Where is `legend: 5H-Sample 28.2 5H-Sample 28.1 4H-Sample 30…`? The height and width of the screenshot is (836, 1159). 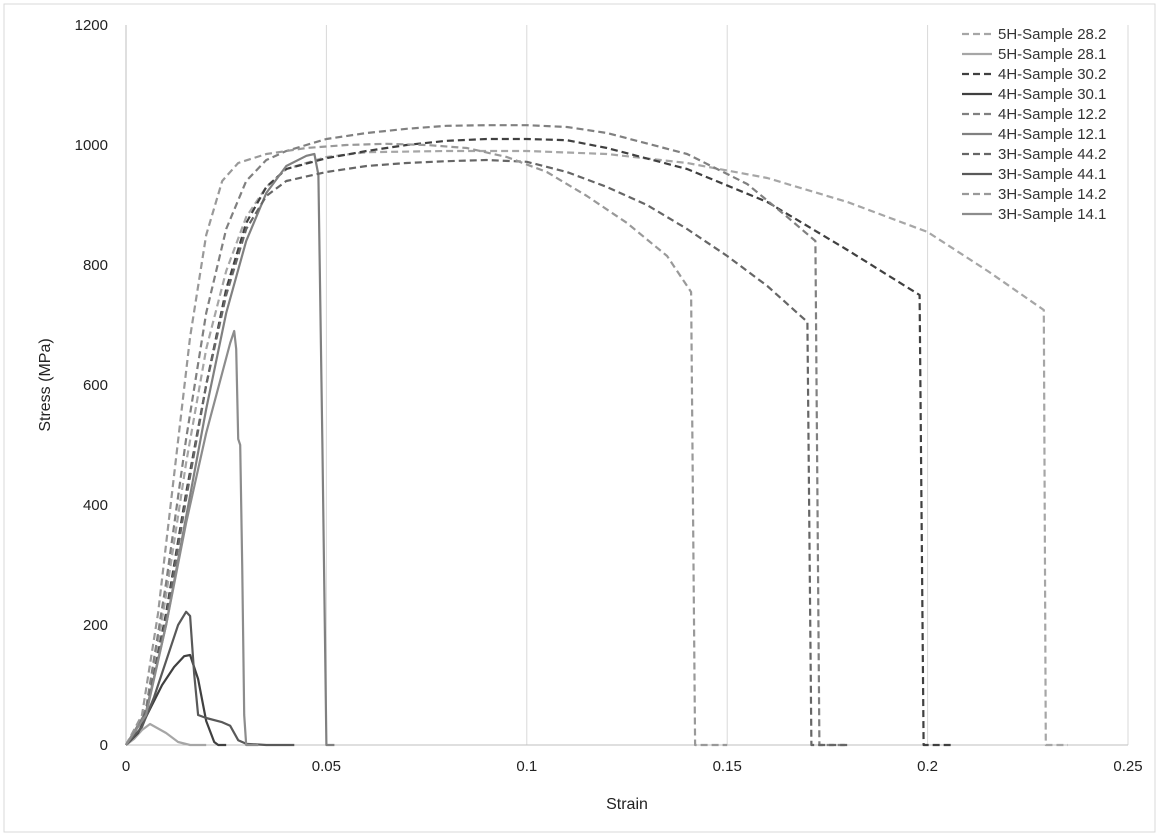
legend: 5H-Sample 28.2 5H-Sample 28.1 4H-Sample 30… is located at coordinates (1034, 124).